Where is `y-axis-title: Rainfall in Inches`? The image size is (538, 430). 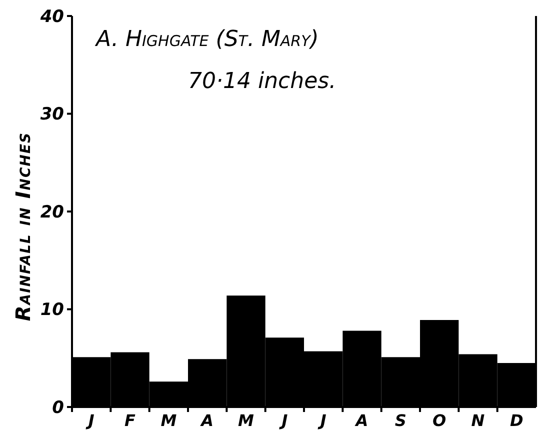
y-axis-title: Rainfall in Inches is located at coordinates (23, 227).